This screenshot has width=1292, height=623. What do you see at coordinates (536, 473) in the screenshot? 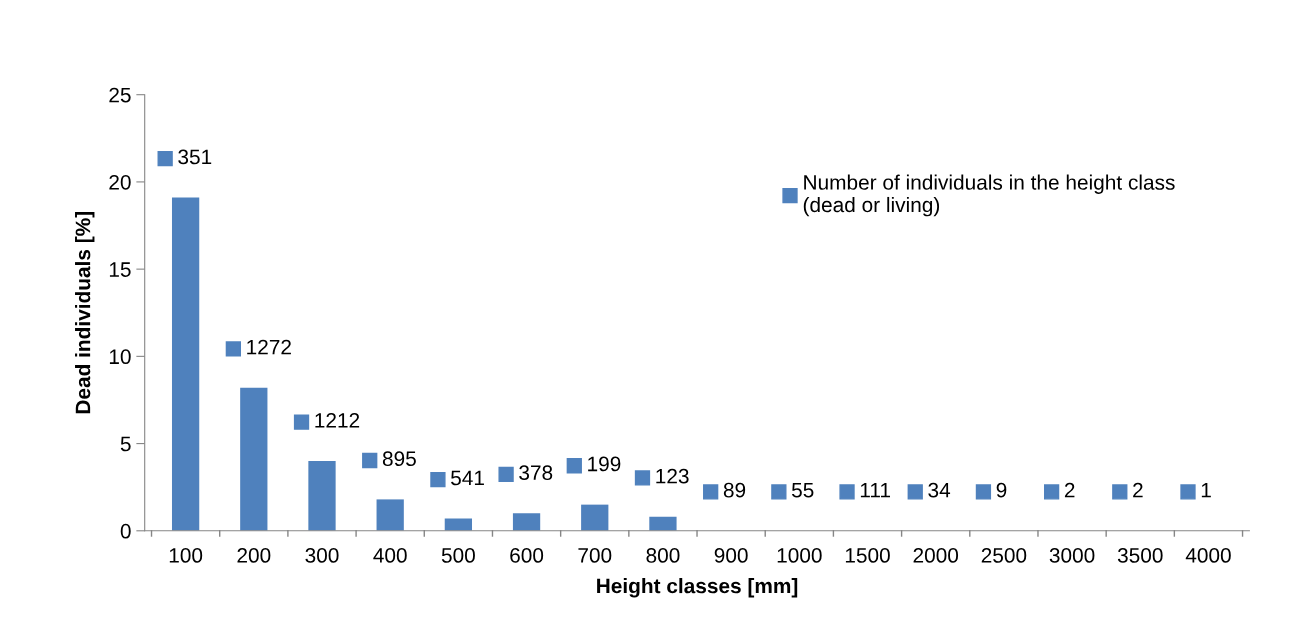
I see `annotation: 378` at bounding box center [536, 473].